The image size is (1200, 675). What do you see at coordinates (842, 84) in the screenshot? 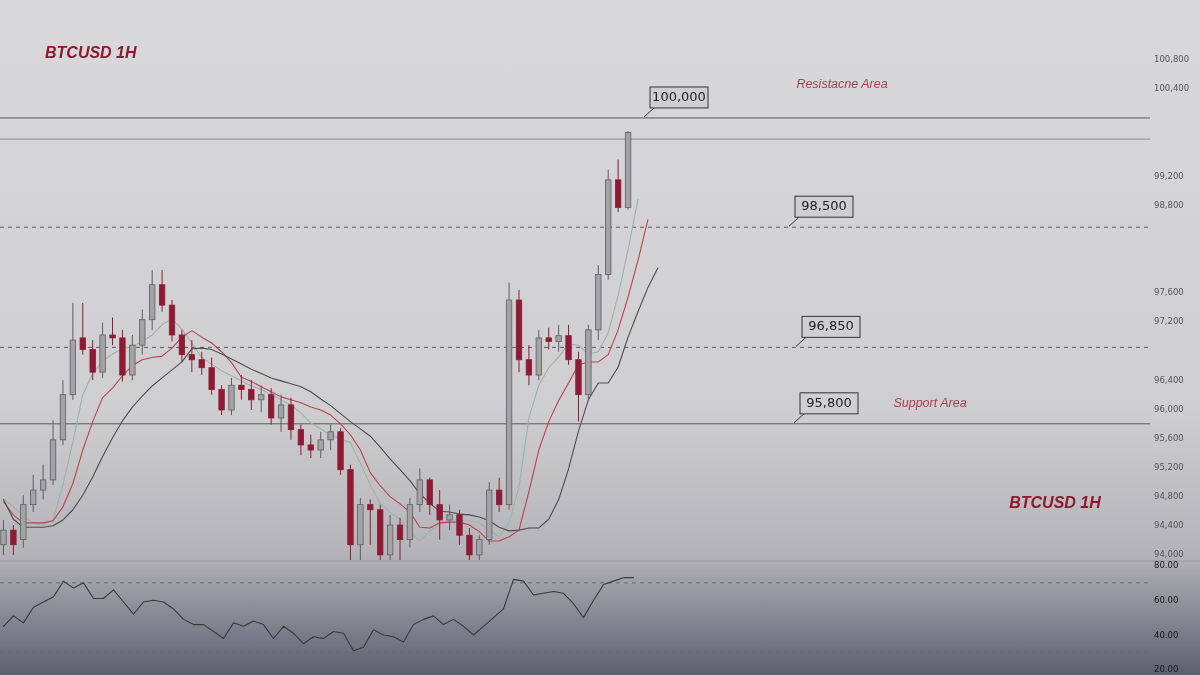
I see `annotation: Resistacne Area` at bounding box center [842, 84].